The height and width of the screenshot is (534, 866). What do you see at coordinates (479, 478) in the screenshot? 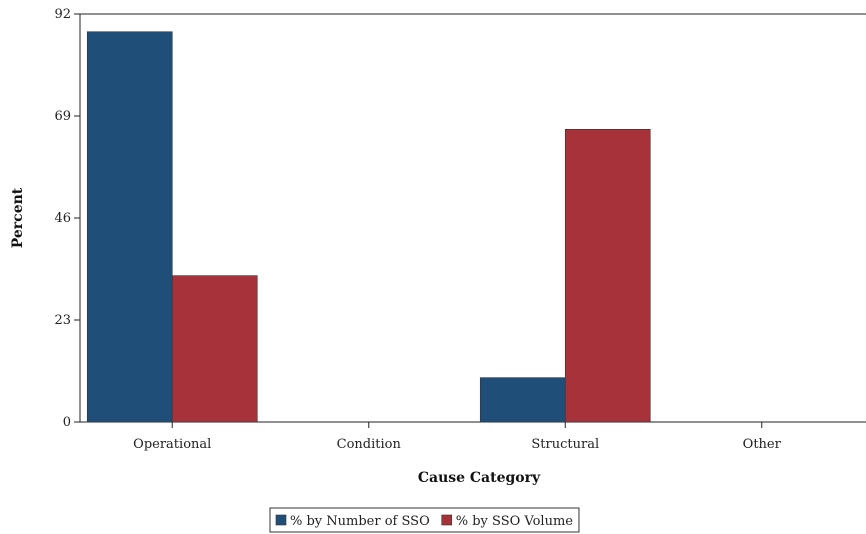
I see `x-axis-title: Cause Category` at bounding box center [479, 478].